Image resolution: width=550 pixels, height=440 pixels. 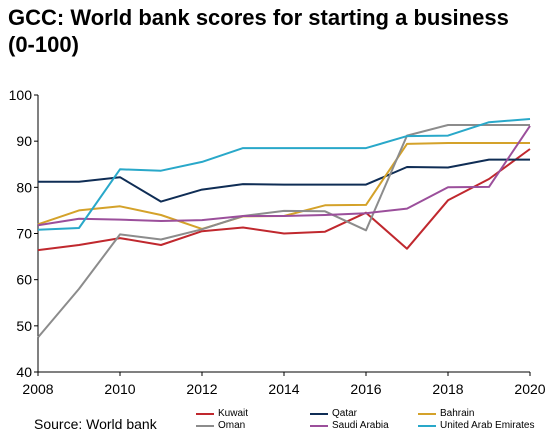 I want to click on x-tick-label: 2014, so click(x=283, y=389).